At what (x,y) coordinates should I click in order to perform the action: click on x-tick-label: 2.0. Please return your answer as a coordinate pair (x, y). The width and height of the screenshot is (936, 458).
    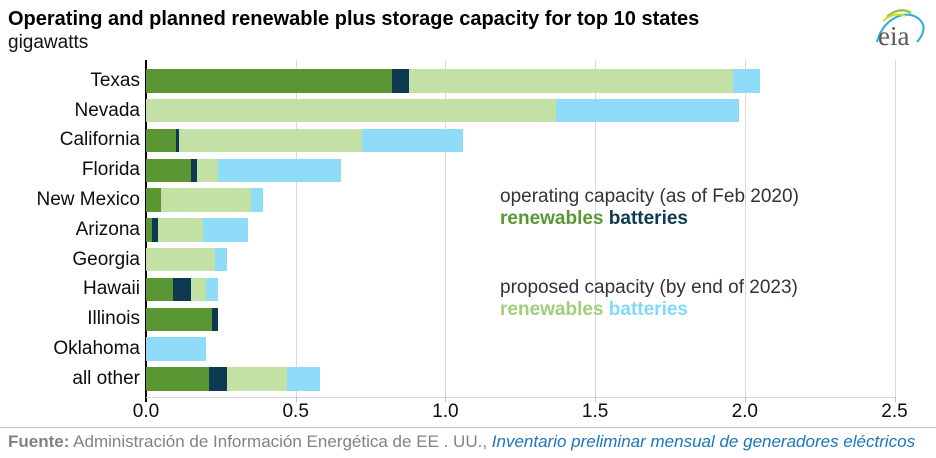
    Looking at the image, I should click on (744, 411).